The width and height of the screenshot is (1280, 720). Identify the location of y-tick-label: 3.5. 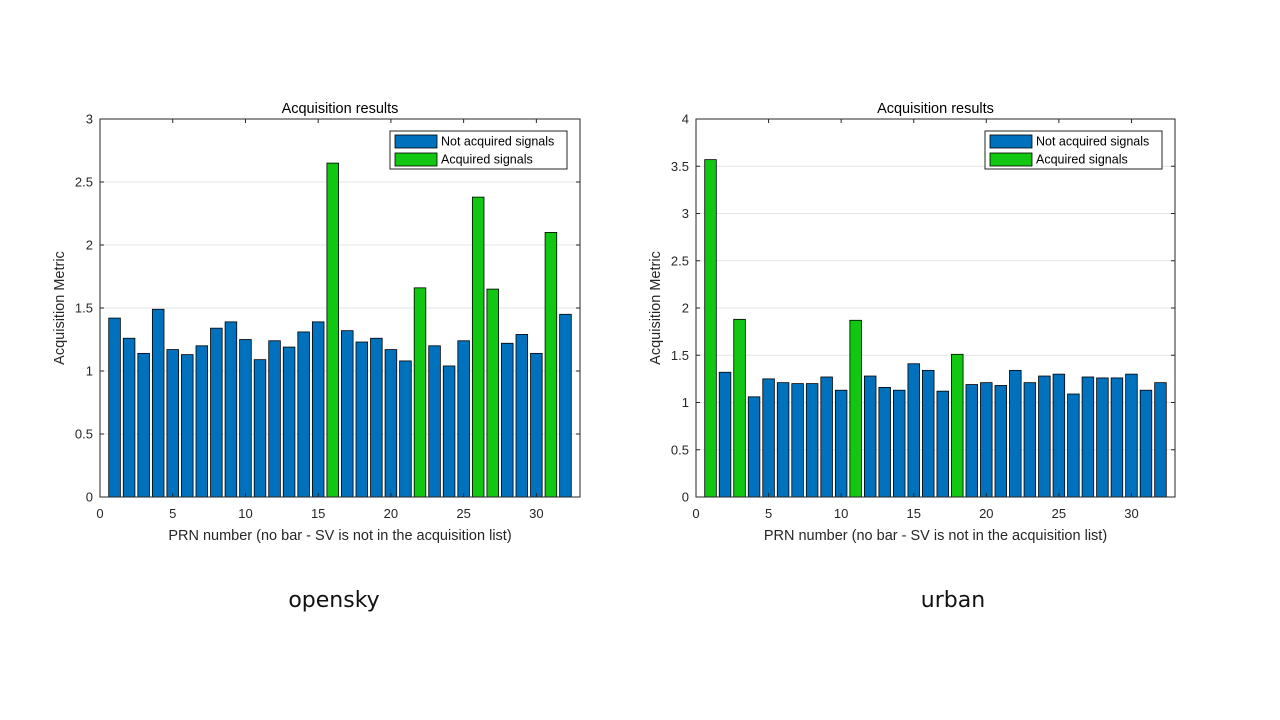
(680, 166).